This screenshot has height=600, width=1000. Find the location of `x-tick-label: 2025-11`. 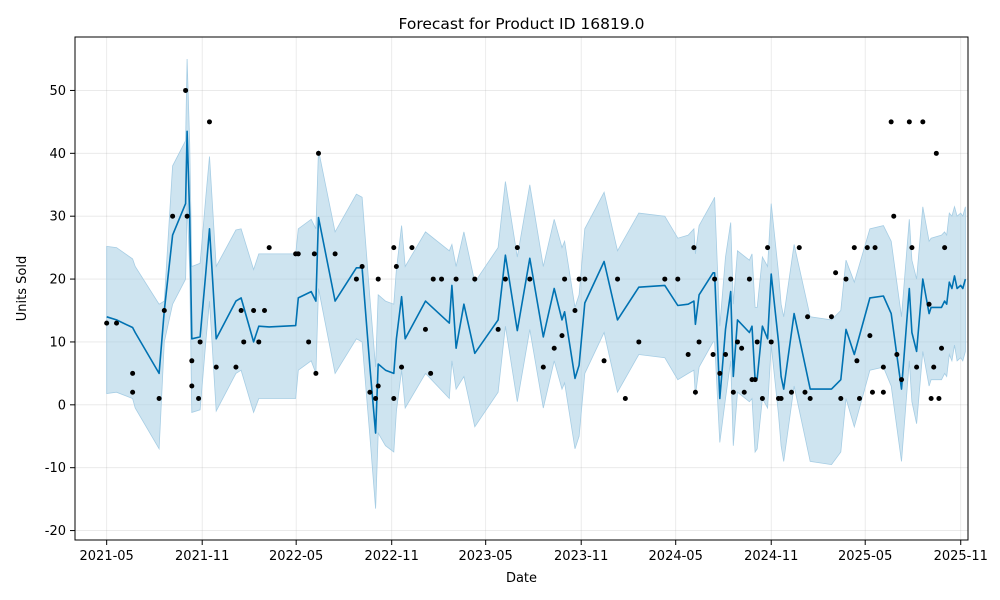

x-tick-label: 2025-11 is located at coordinates (961, 556).